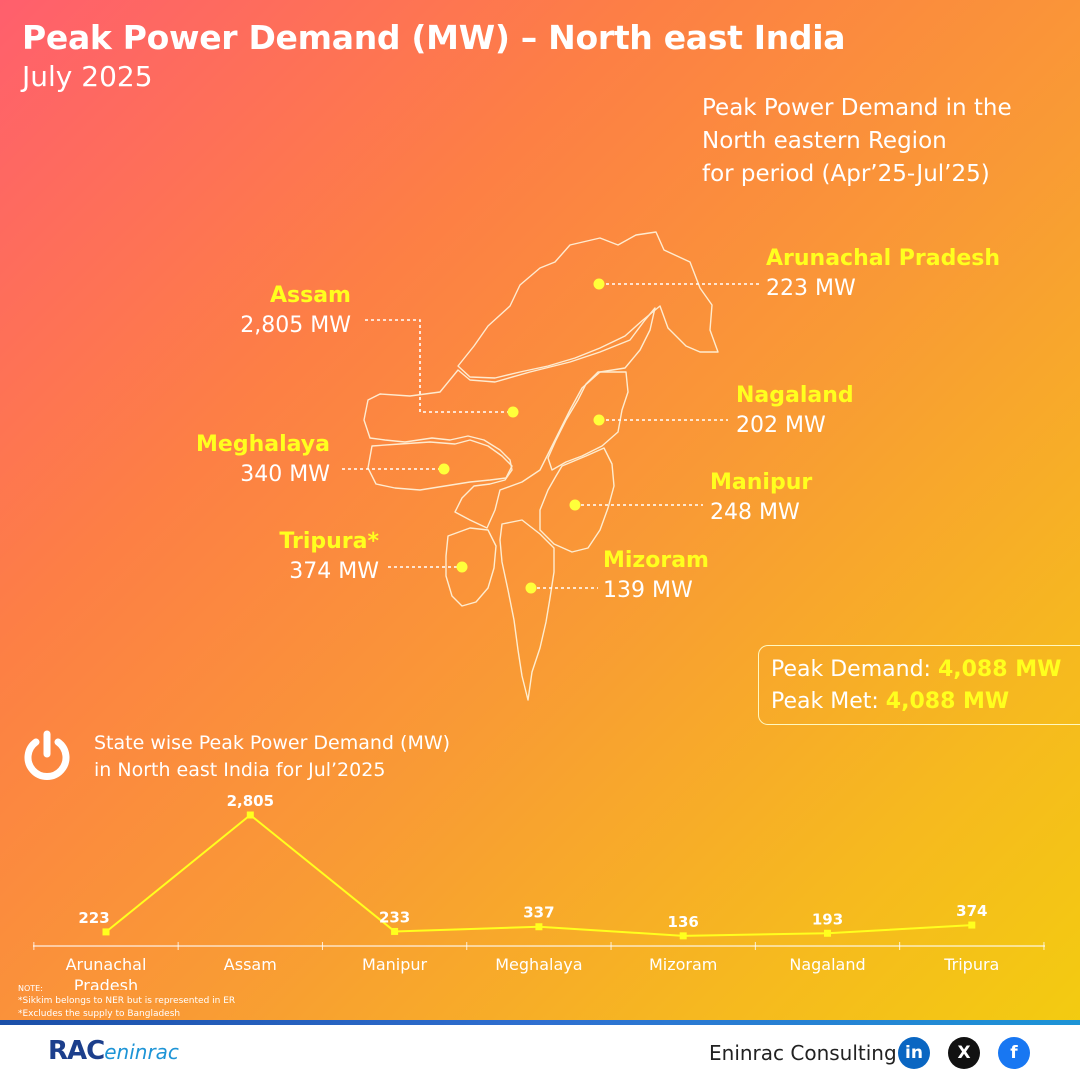  I want to click on state-label-arunachal: Arunachal Pradesh 223 MW, so click(883, 274).